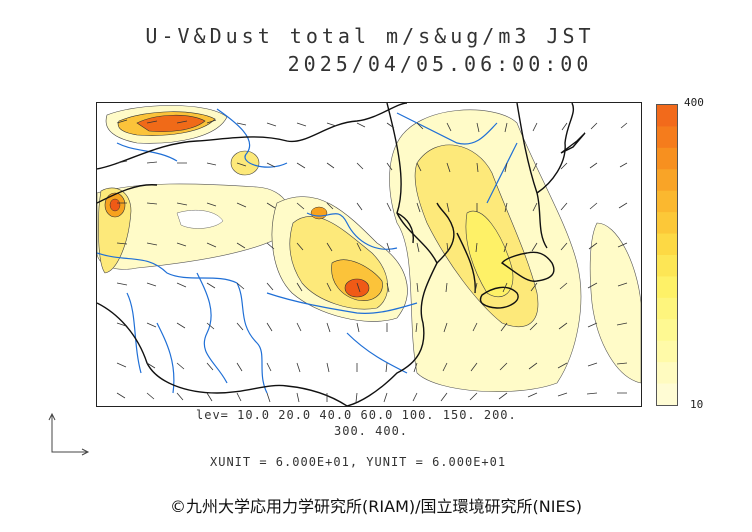  Describe the element at coordinates (697, 404) in the screenshot. I see `colorbar-min-label: 10` at that location.